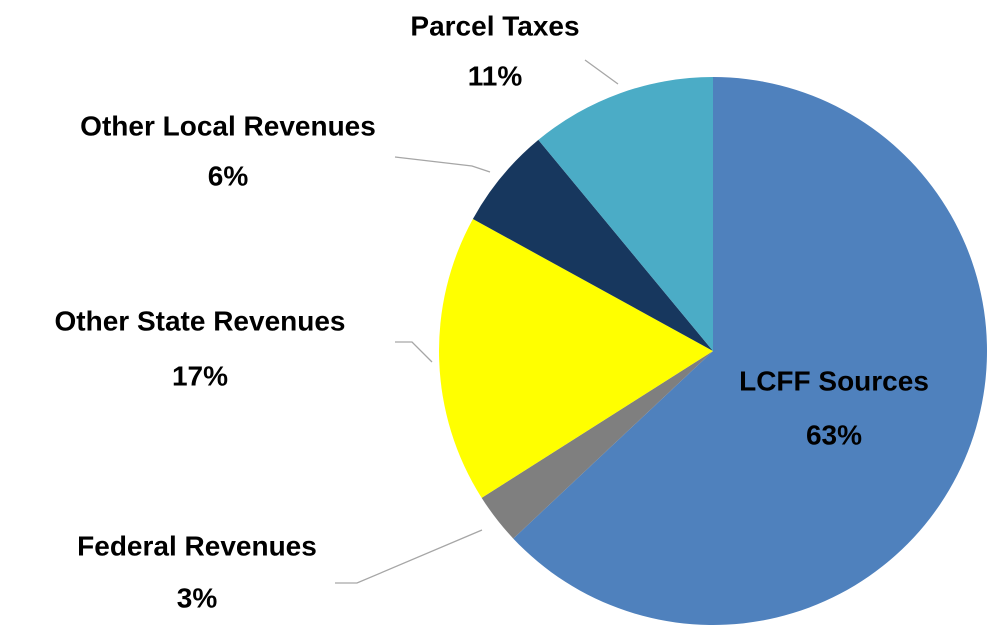 Image resolution: width=988 pixels, height=638 pixels. Describe the element at coordinates (834, 380) in the screenshot. I see `slice-label: LCFF Sources` at that location.